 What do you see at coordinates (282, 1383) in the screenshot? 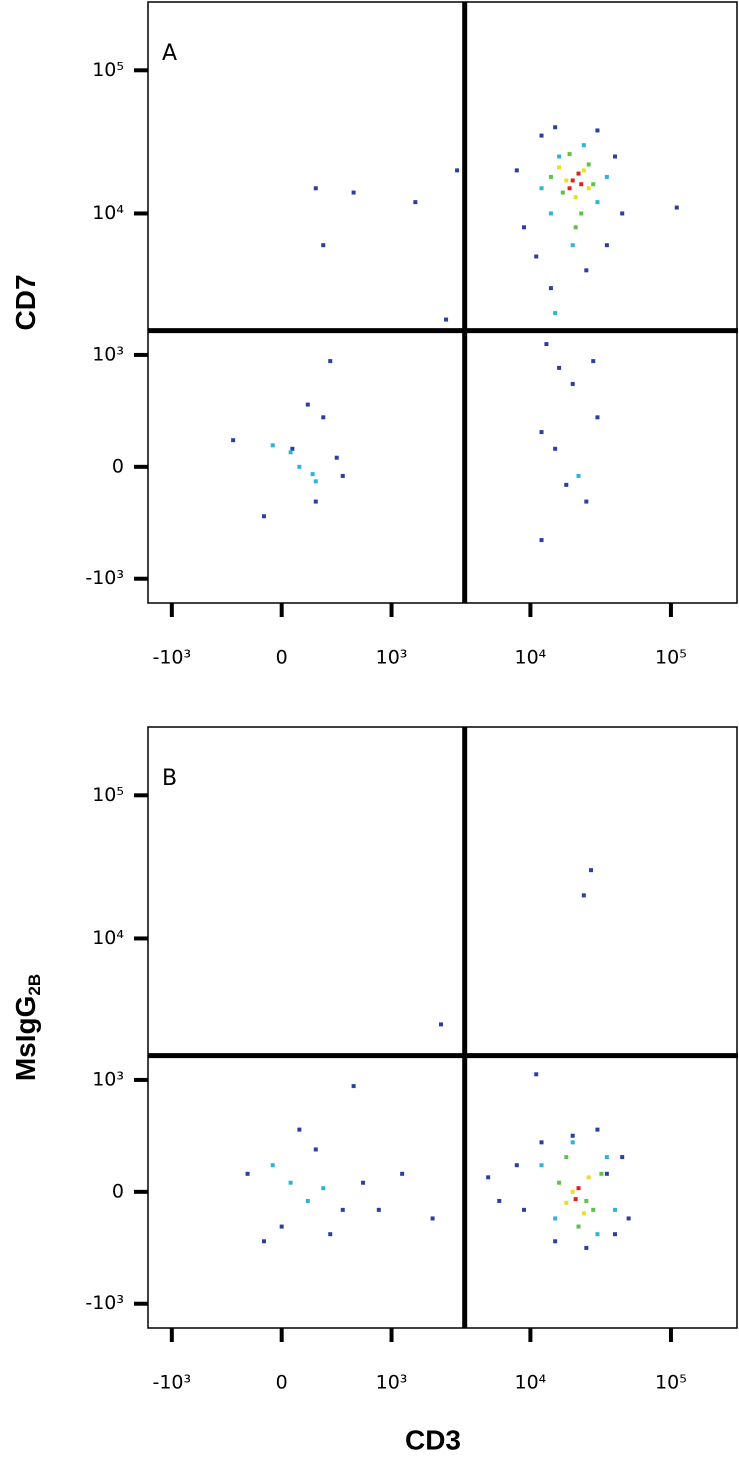
I see `x-tick-label: 0` at bounding box center [282, 1383].